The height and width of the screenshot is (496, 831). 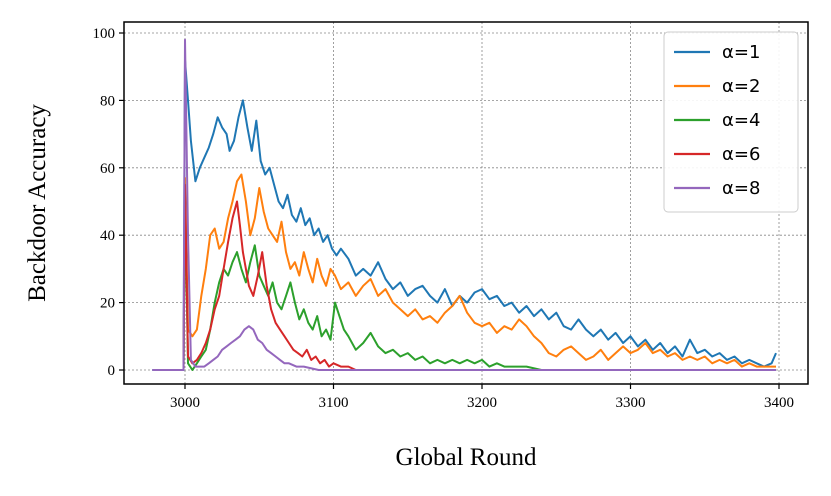 I want to click on legend-label-5: α=8, so click(x=741, y=188).